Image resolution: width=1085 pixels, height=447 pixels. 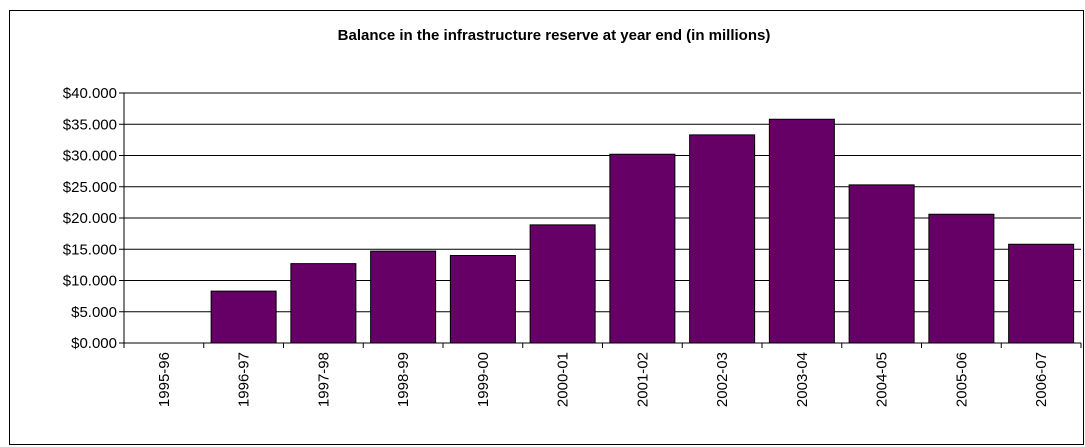 What do you see at coordinates (90, 281) in the screenshot?
I see `y-tick-label: $10.000` at bounding box center [90, 281].